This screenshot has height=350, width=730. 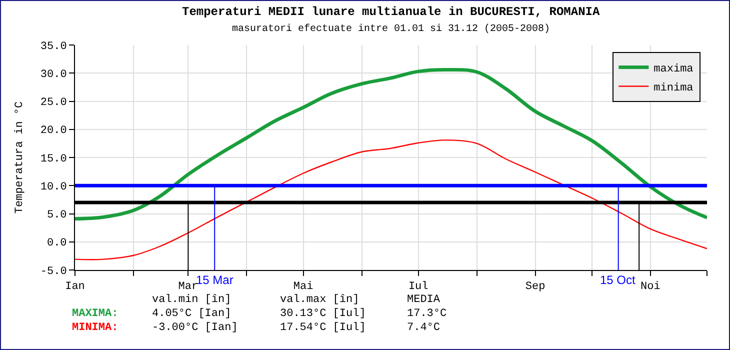 I want to click on text: 30.13°C [Iul], so click(x=323, y=314).